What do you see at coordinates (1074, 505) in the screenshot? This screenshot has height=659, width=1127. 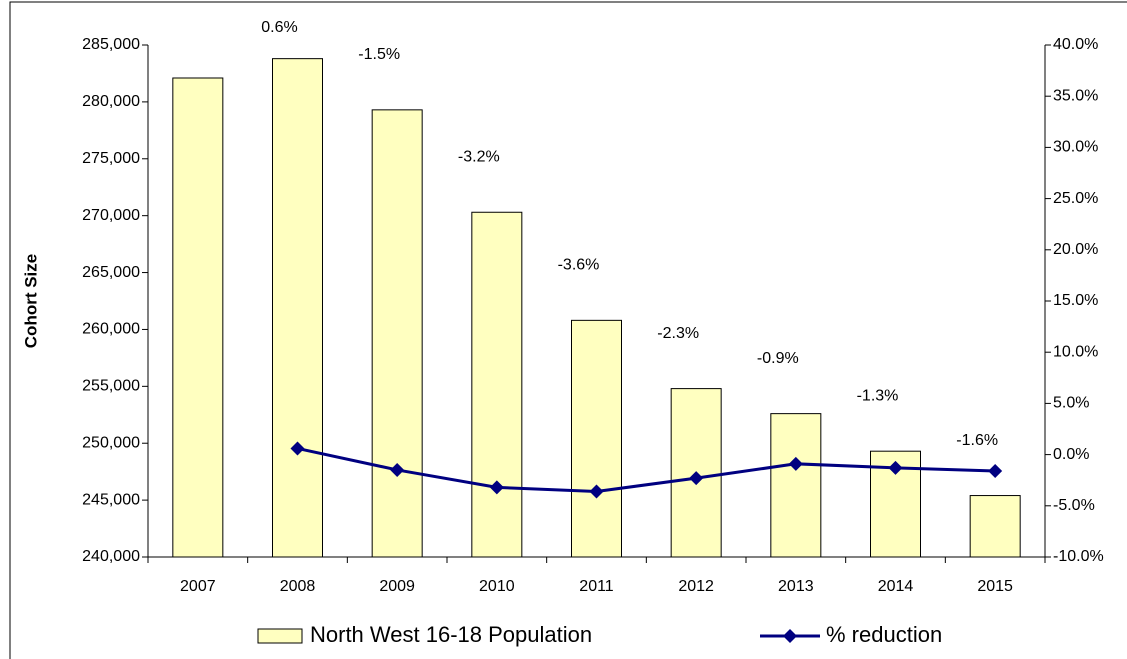 I see `y2-tick-label: -5.0%` at bounding box center [1074, 505].